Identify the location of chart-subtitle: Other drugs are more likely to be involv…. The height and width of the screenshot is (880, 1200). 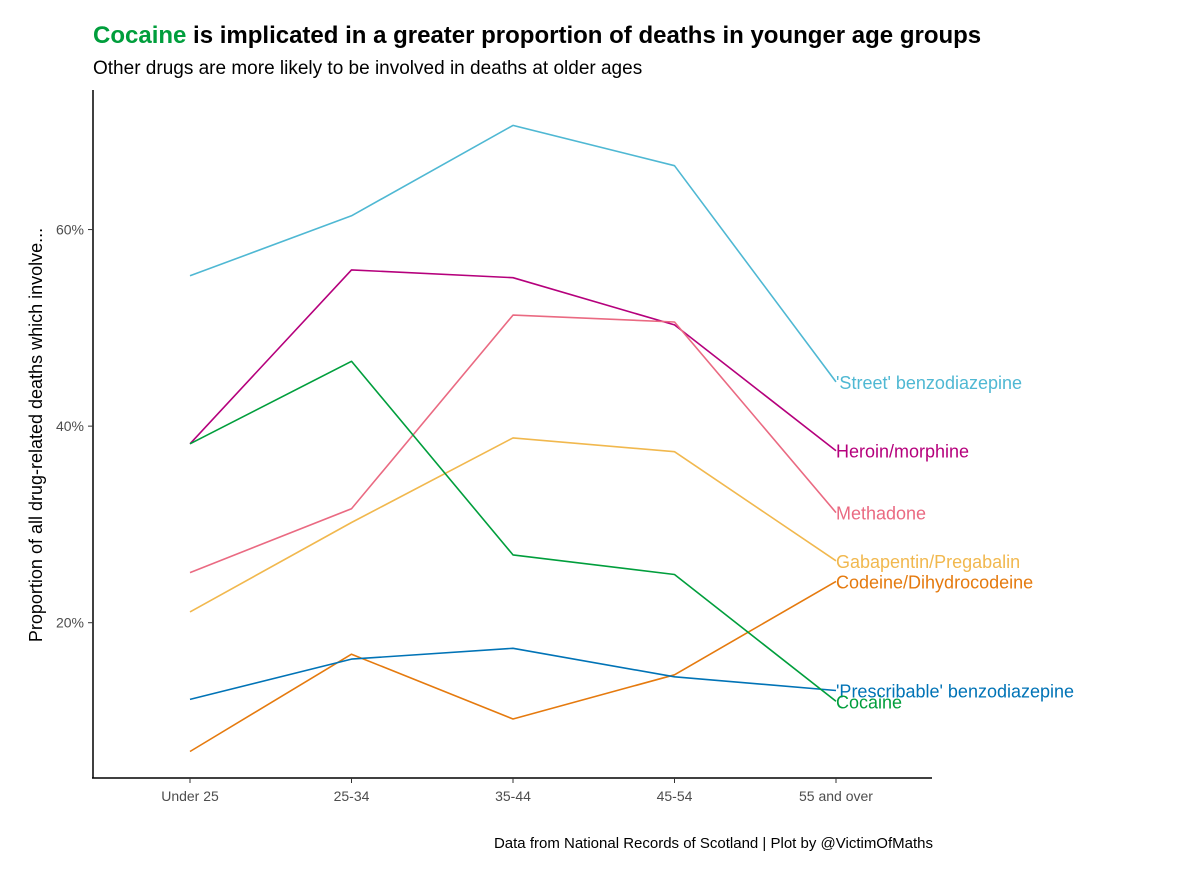
(368, 68).